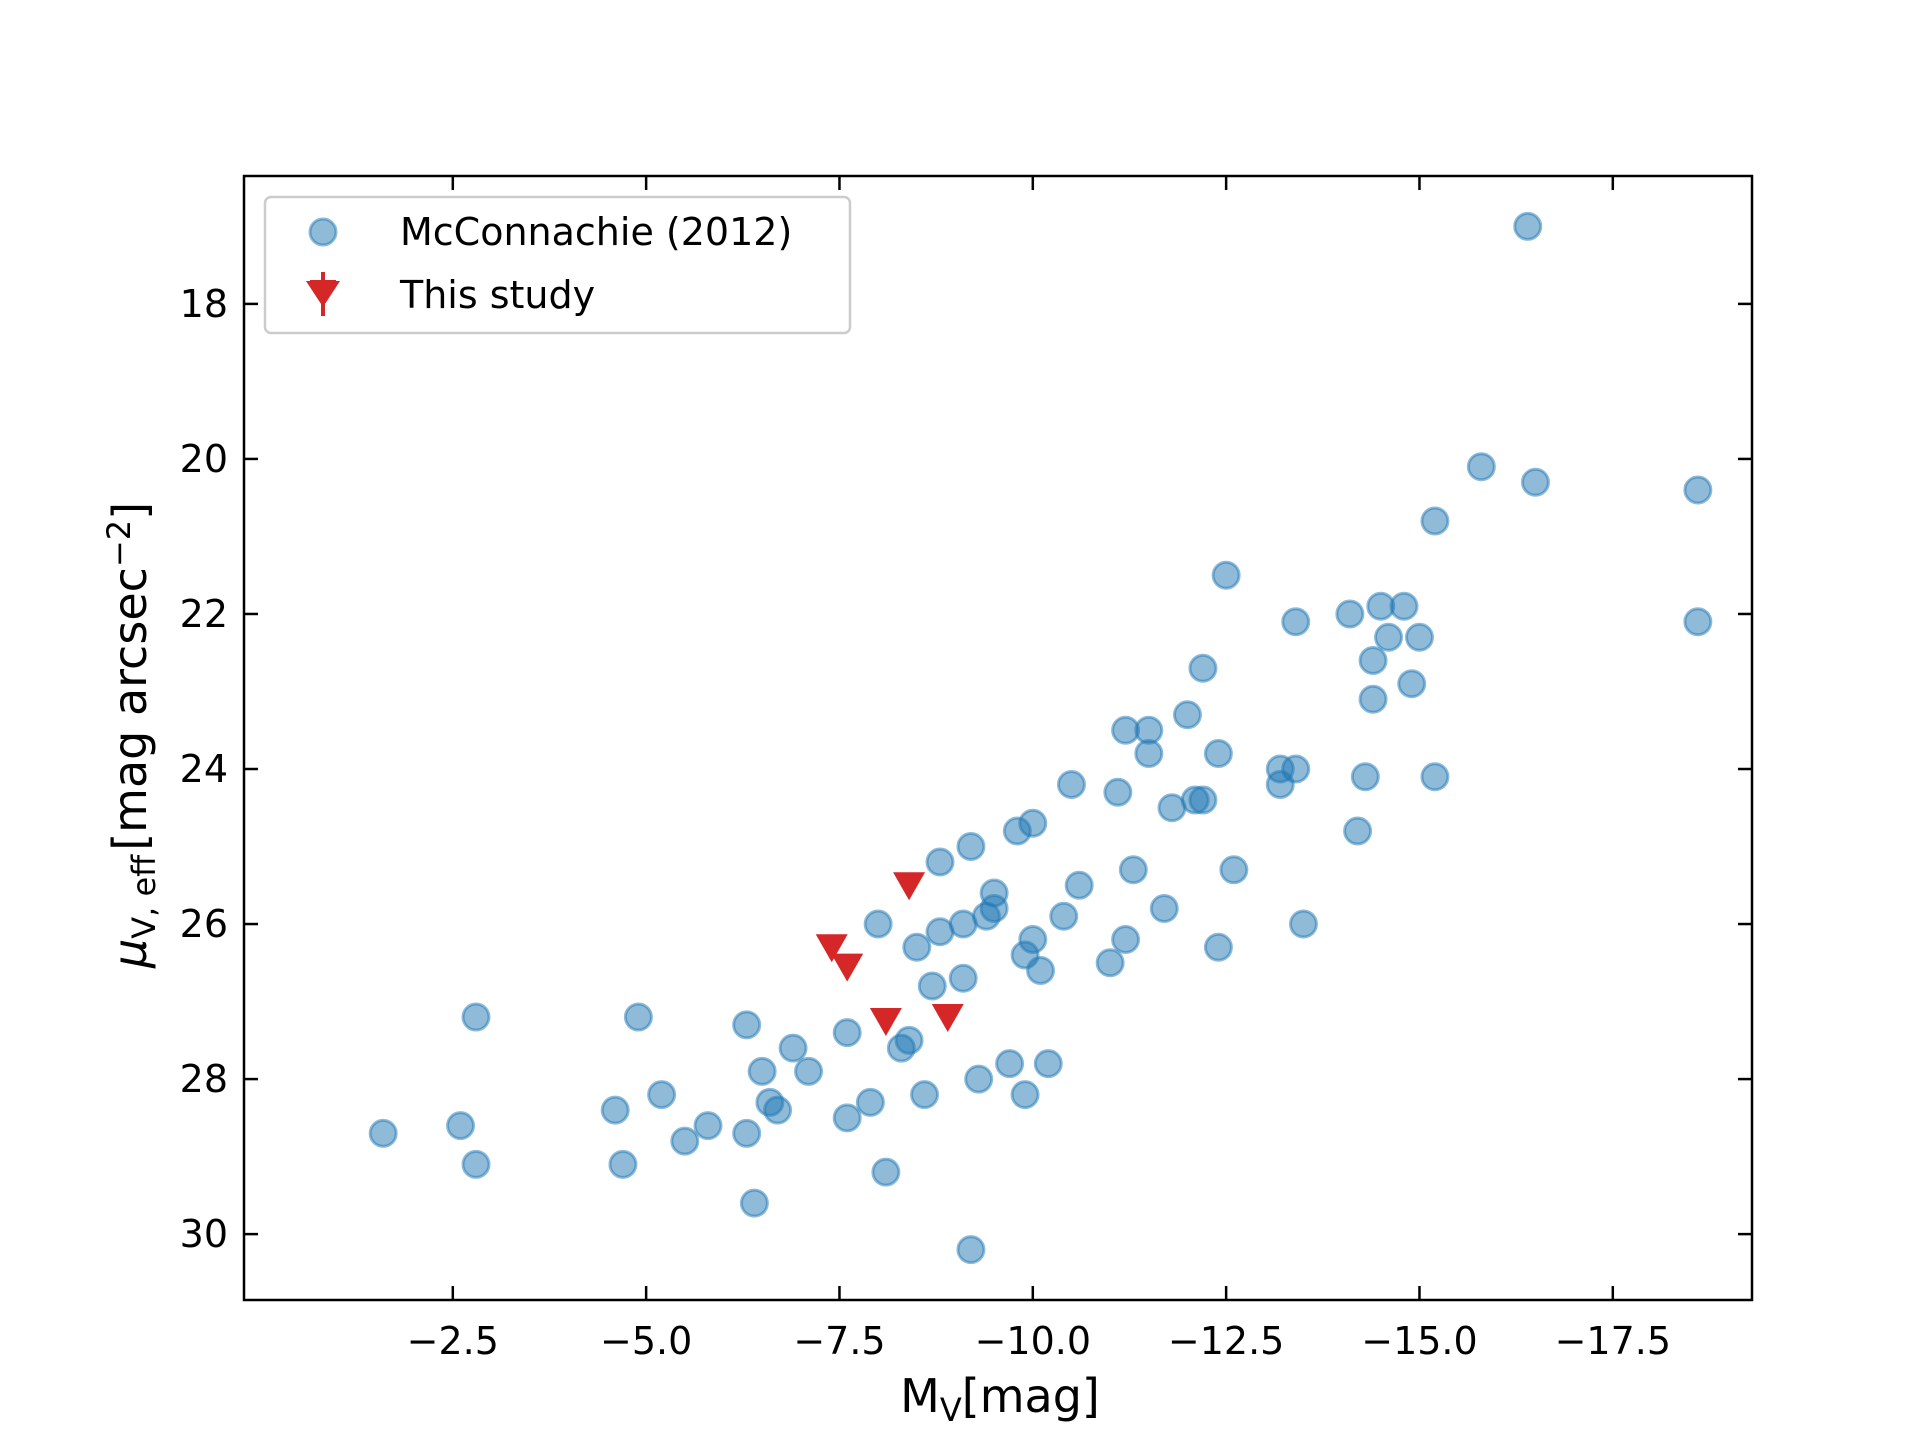 This screenshot has width=1920, height=1440. I want to click on y-axis-title: μV, eff[mag arcsec−2], so click(131, 735).